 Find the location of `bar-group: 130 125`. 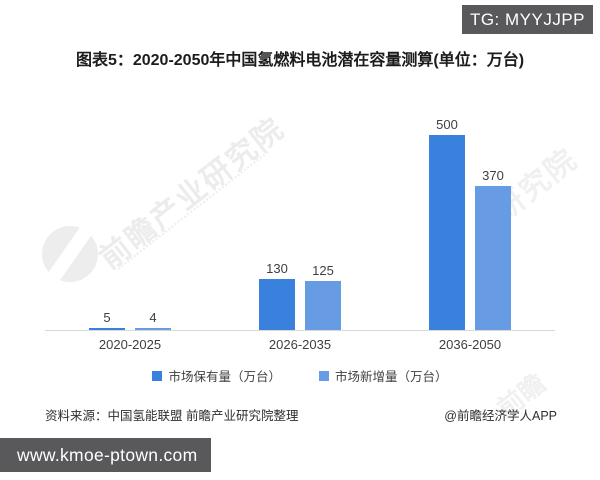

bar-group: 130 125 is located at coordinates (300, 216).